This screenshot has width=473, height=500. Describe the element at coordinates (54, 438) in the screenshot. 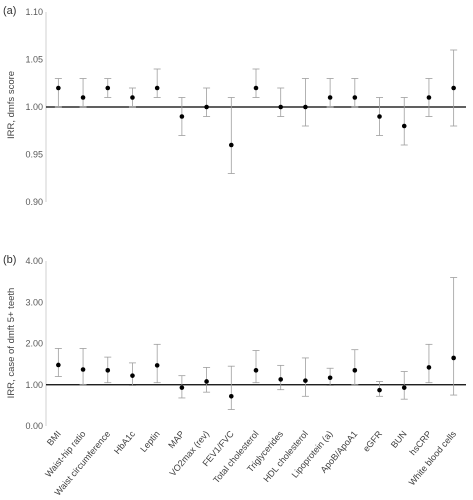

I see `category-label: BMI` at that location.